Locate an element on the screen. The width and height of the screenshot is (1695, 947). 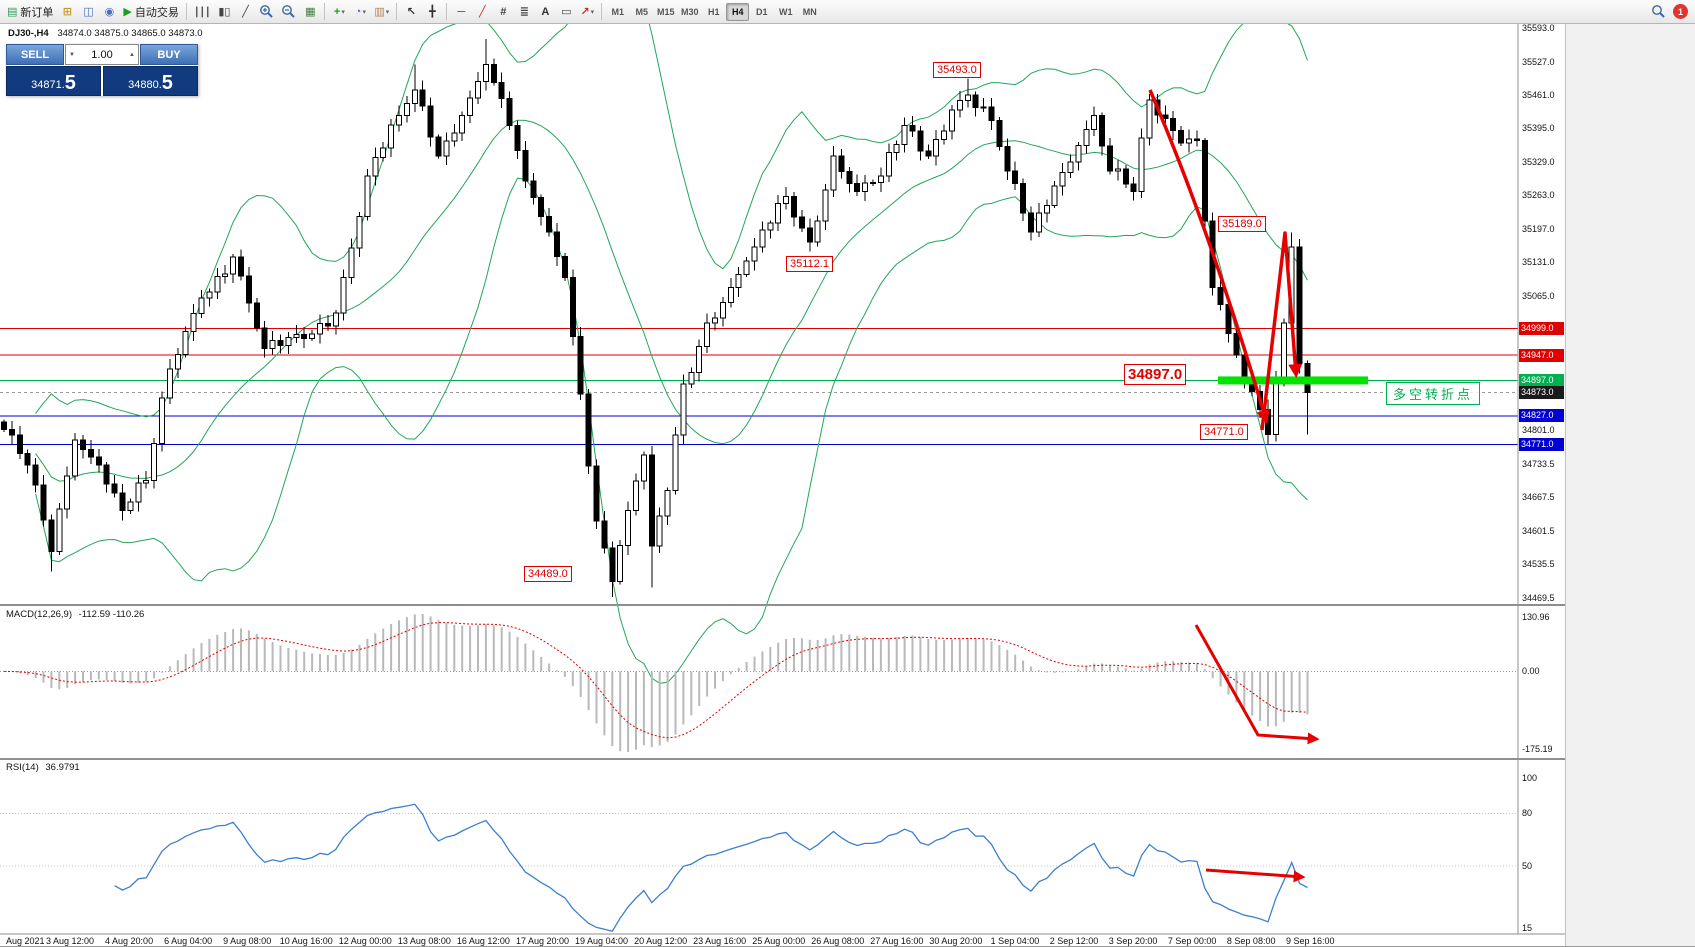
price-annotation: 35112.1 is located at coordinates (809, 264).